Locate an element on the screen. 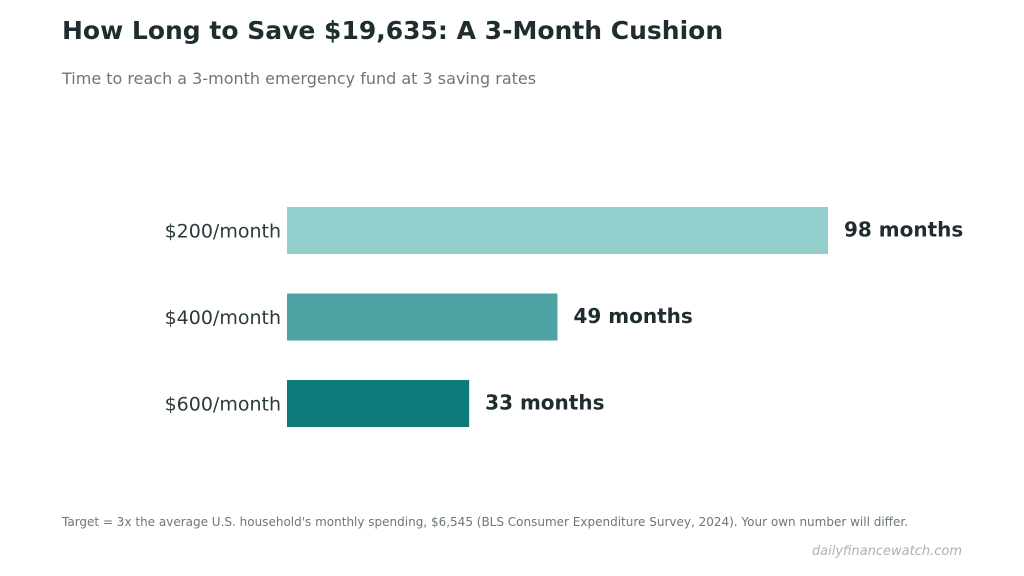 The height and width of the screenshot is (576, 1024). value-label: 49 months is located at coordinates (633, 316).